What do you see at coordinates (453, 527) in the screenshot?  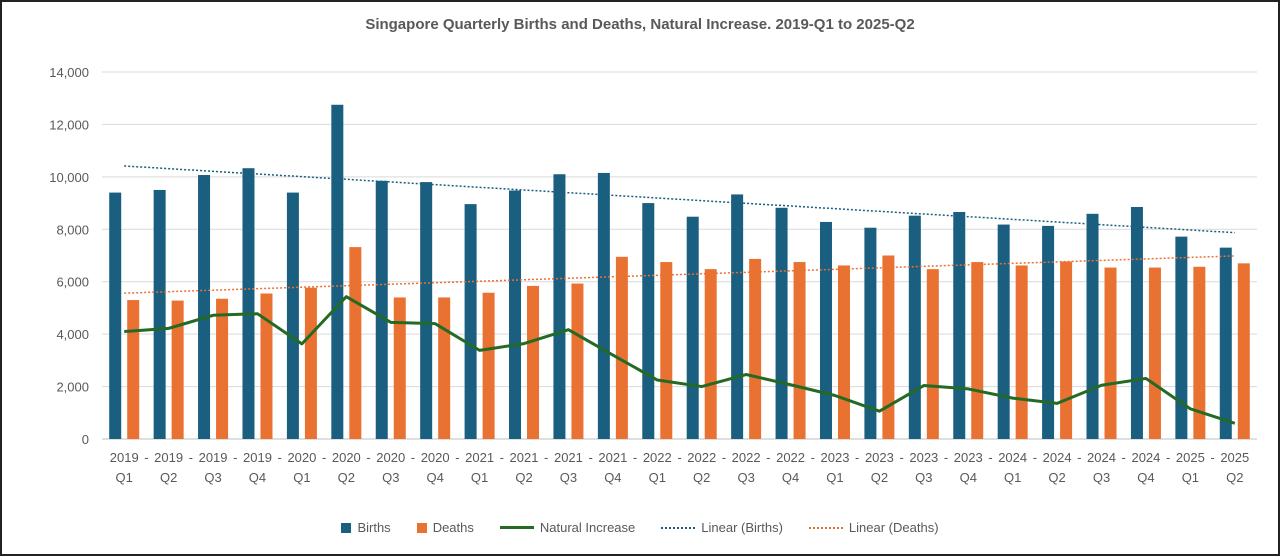 I see `legend-label: Deaths` at bounding box center [453, 527].